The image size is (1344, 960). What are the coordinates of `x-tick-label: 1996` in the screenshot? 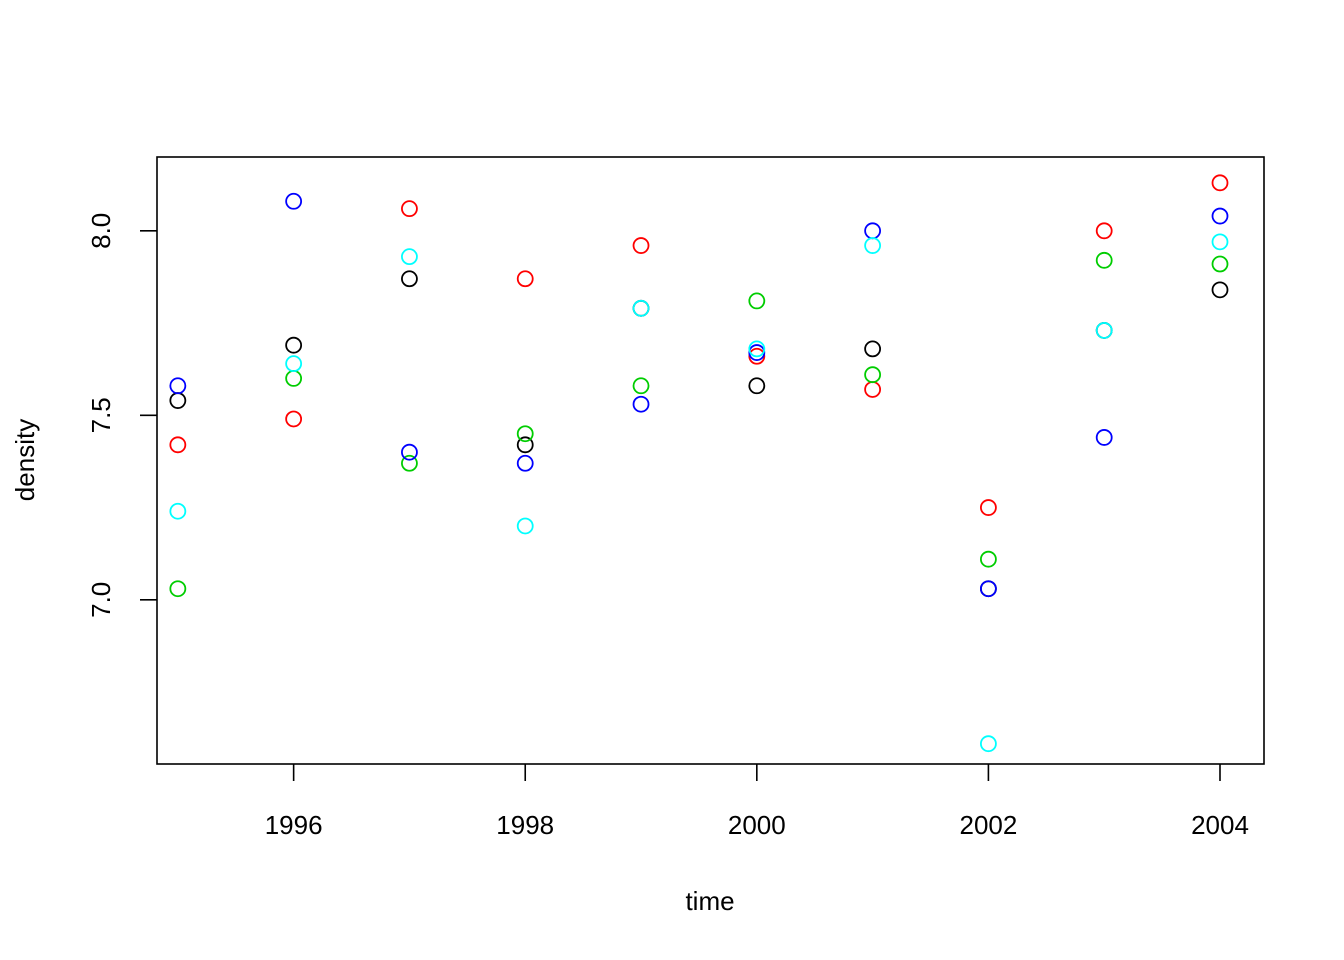 It's located at (294, 825).